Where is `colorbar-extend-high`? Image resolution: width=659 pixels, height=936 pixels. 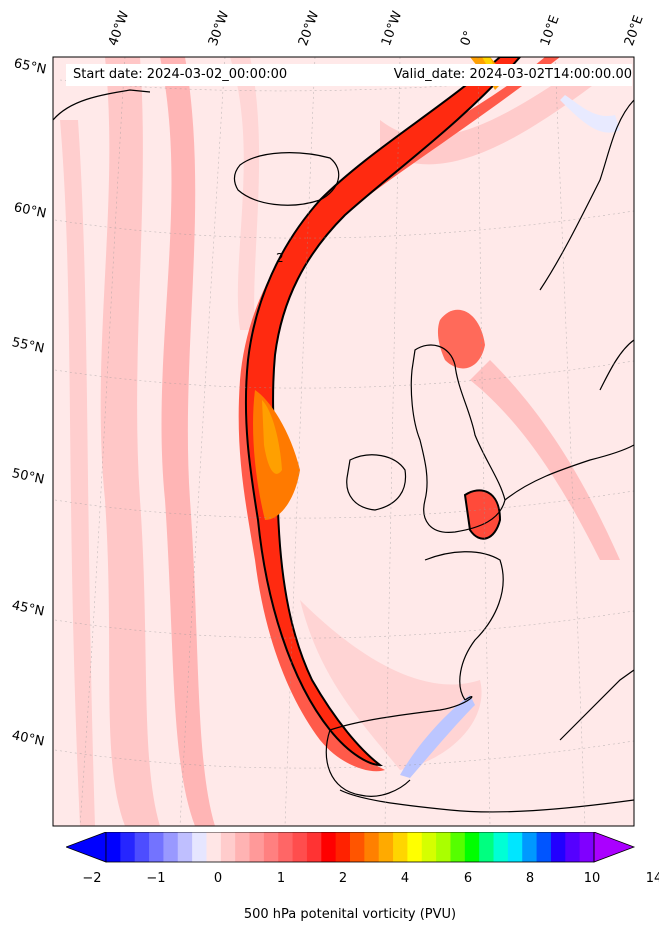
colorbar-extend-high is located at coordinates (614, 847).